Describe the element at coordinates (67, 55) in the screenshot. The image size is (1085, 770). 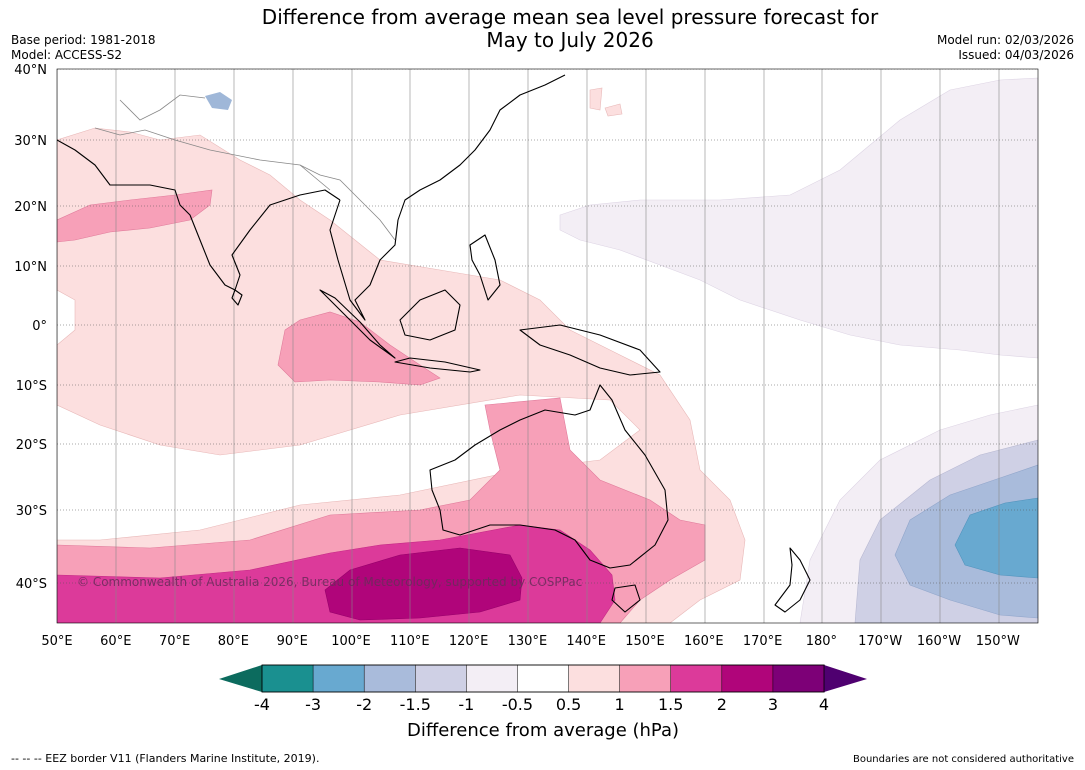
I see `model-name: Model: ACCESS-S2` at that location.